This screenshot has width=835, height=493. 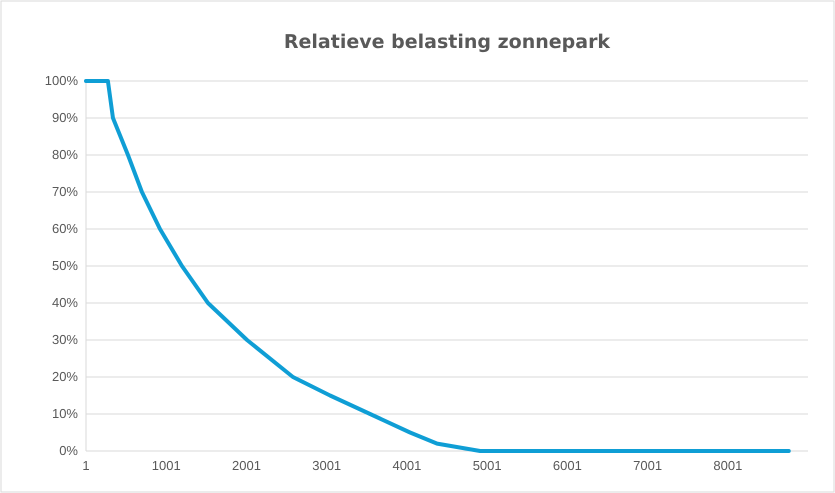 I want to click on y-tick-label: 80%, so click(x=65, y=154).